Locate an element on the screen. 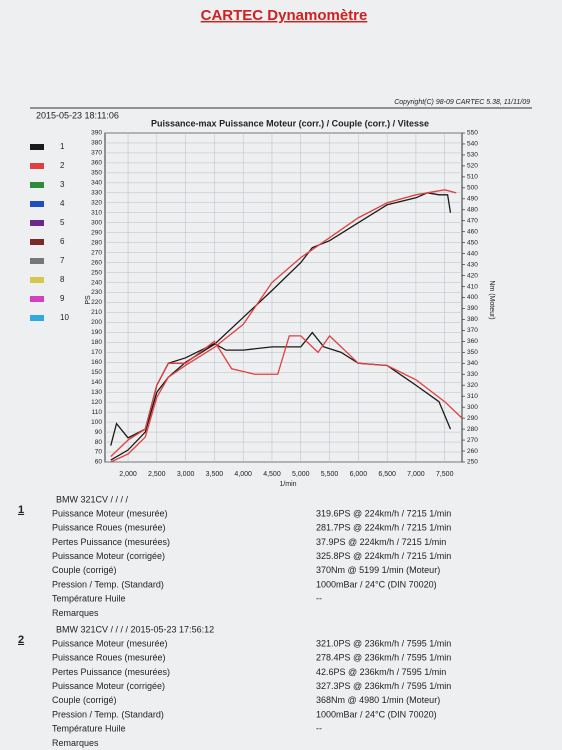 This screenshot has height=750, width=562. x-tick-label: 7,500 is located at coordinates (445, 474).